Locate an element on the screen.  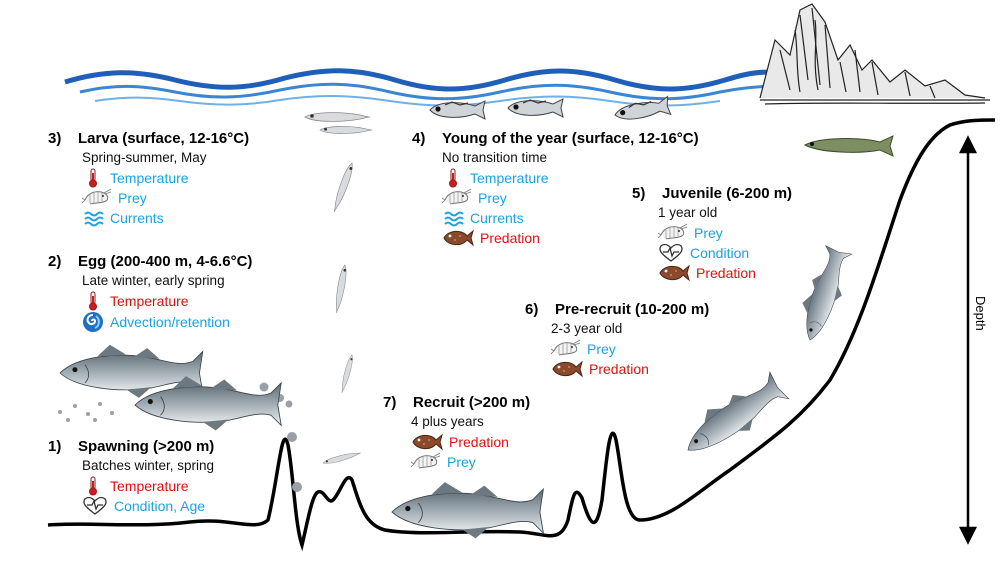
stage-title: Pre-recruit (10-200 m) is located at coordinates (632, 309).